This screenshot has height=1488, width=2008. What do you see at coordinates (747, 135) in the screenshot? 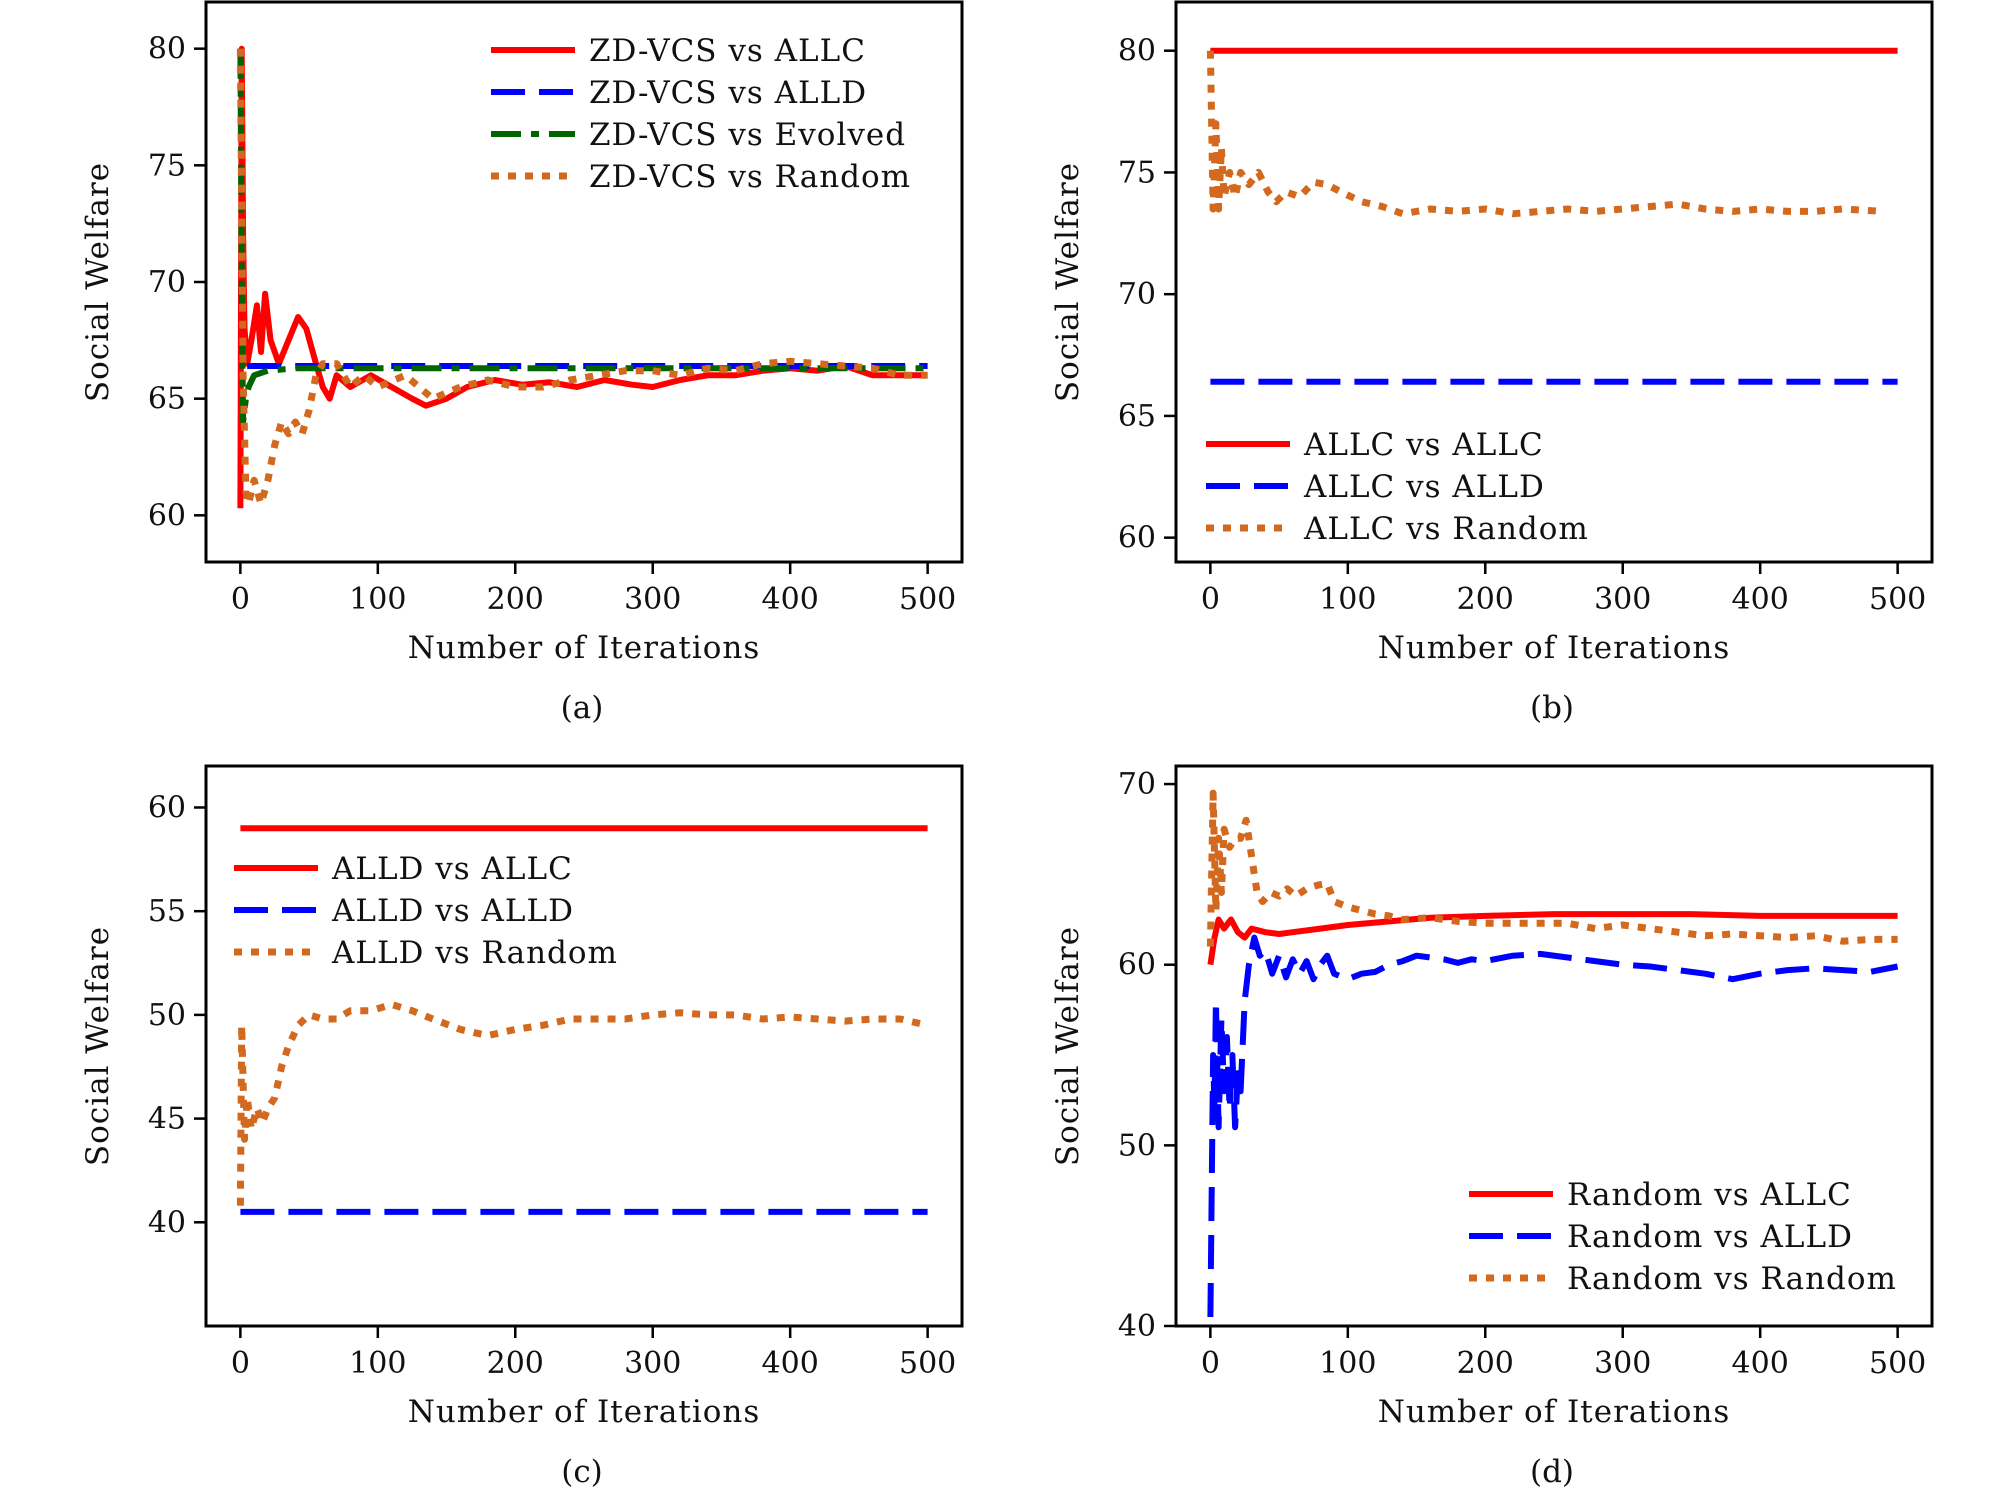
I see `legend-label: ZD-VCS vs Evolved` at bounding box center [747, 135].